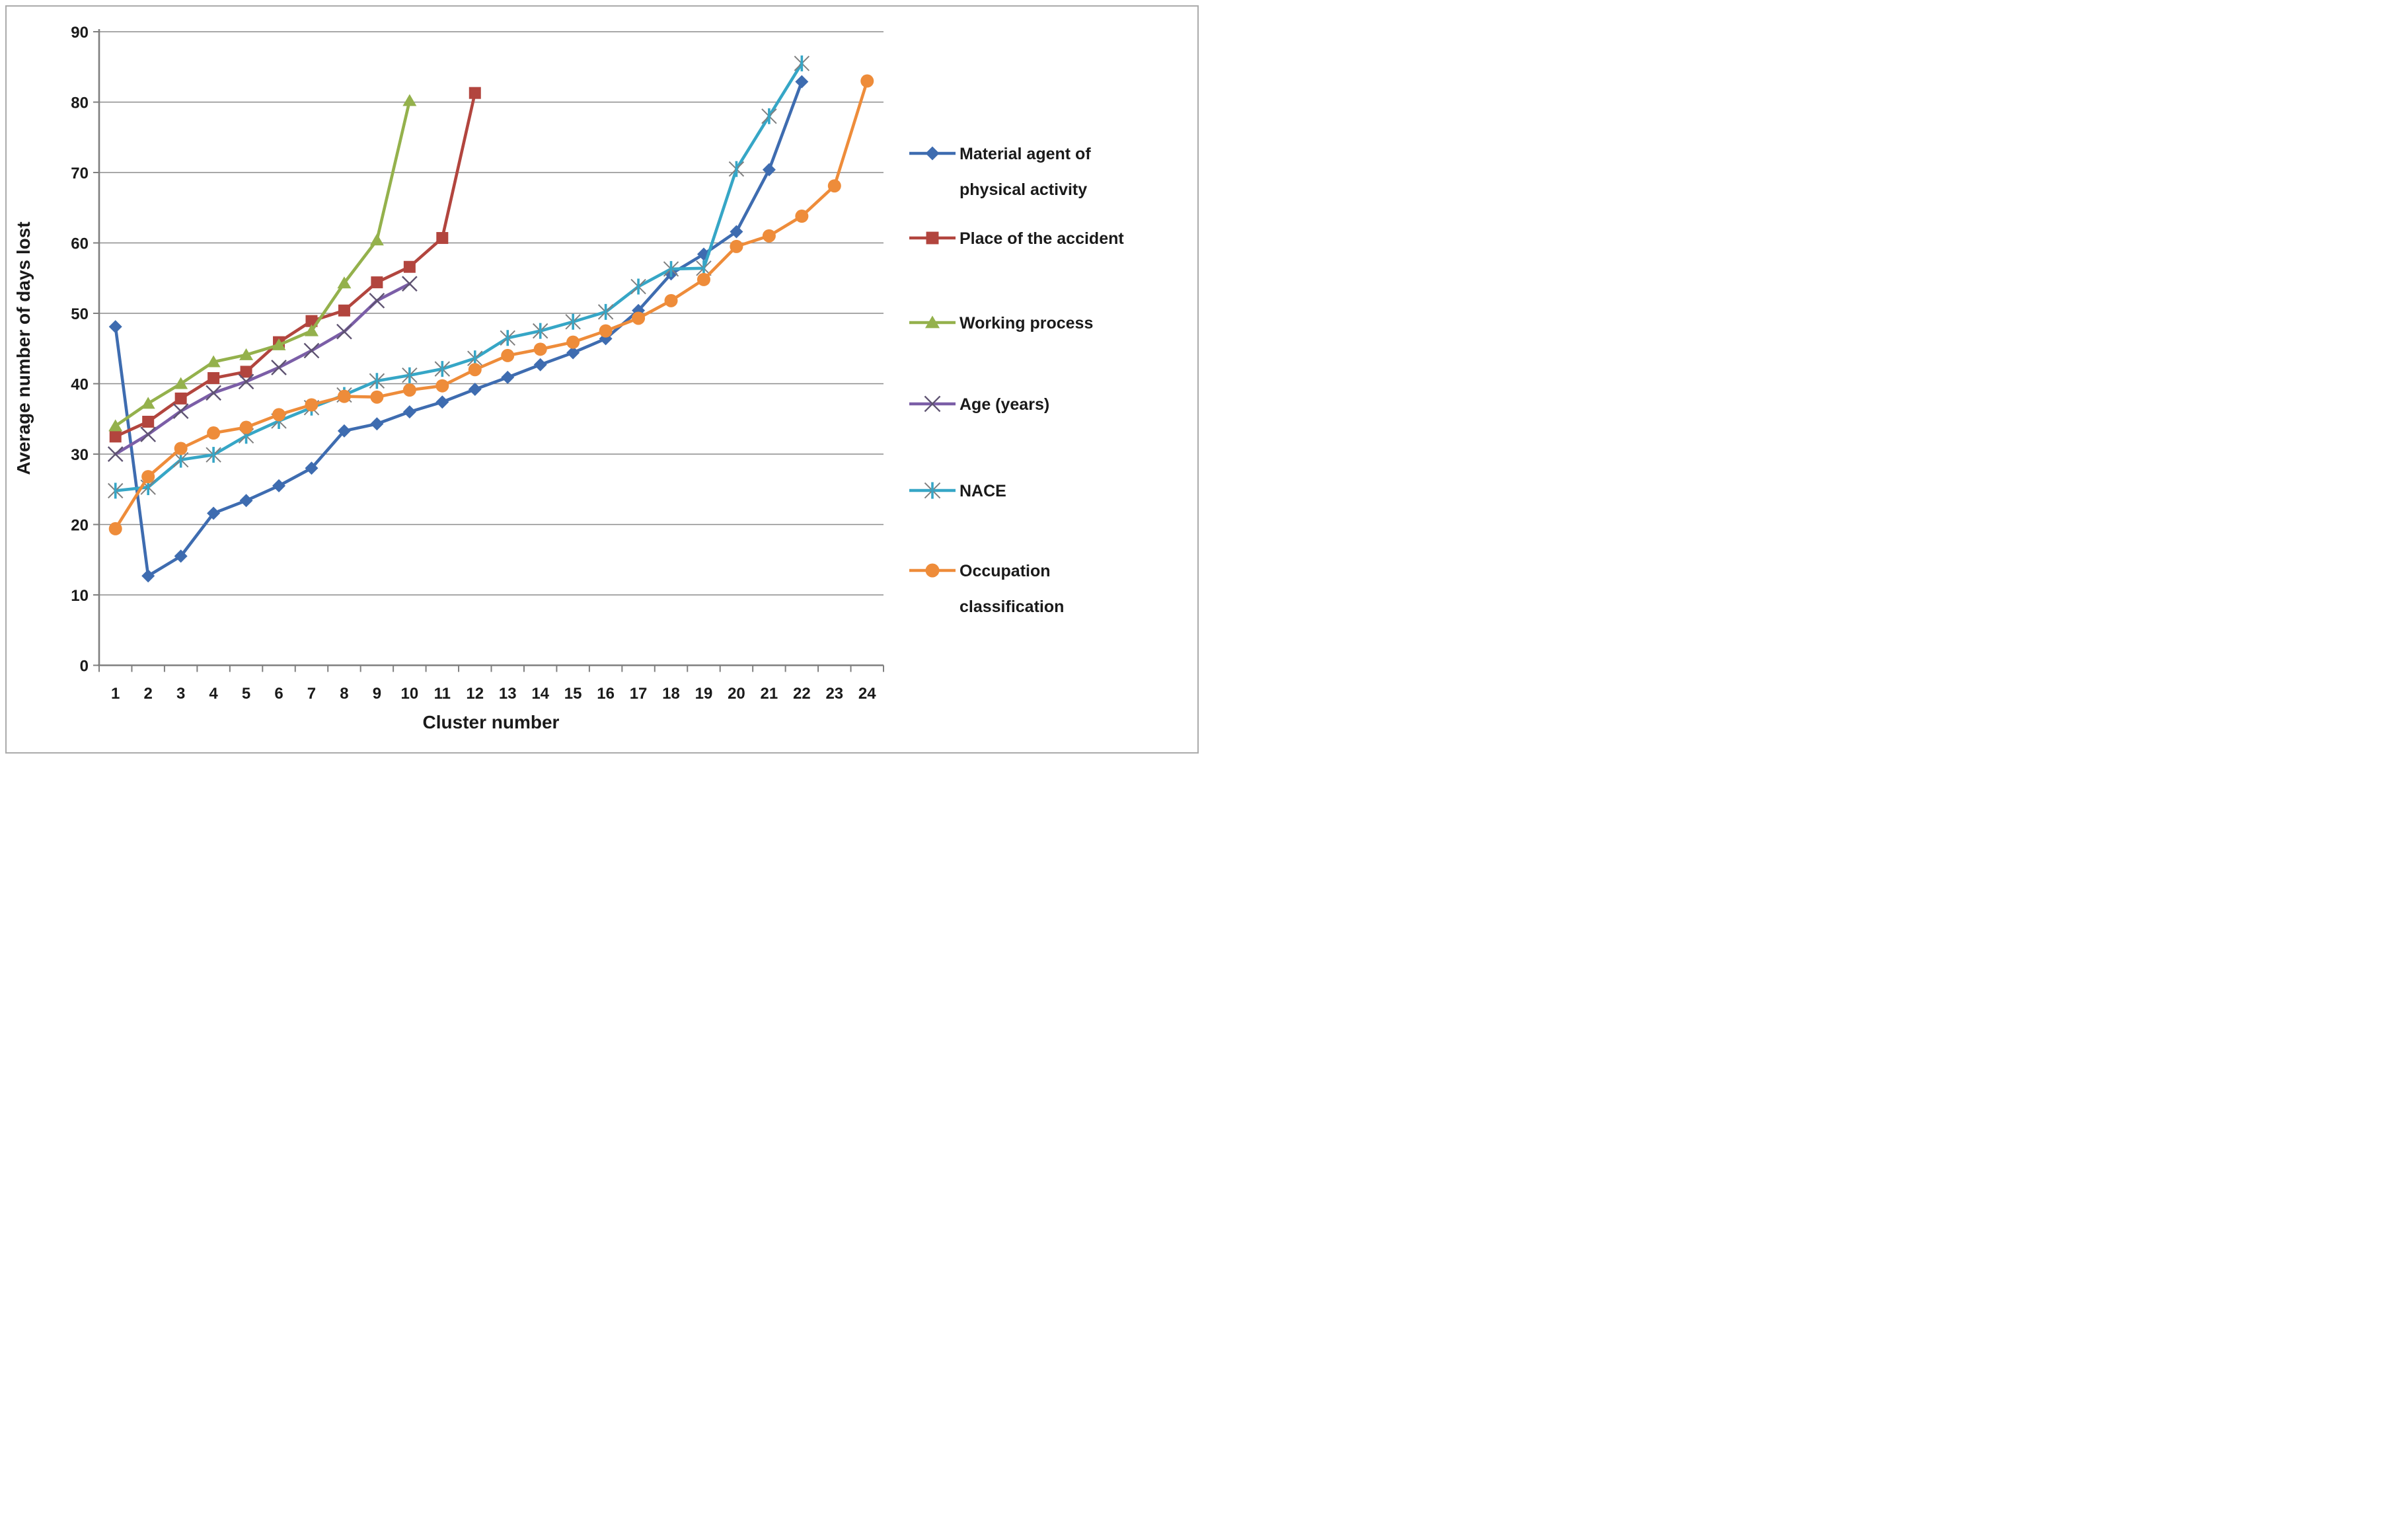  Describe the element at coordinates (491, 722) in the screenshot. I see `x-axis-title: Cluster number` at that location.